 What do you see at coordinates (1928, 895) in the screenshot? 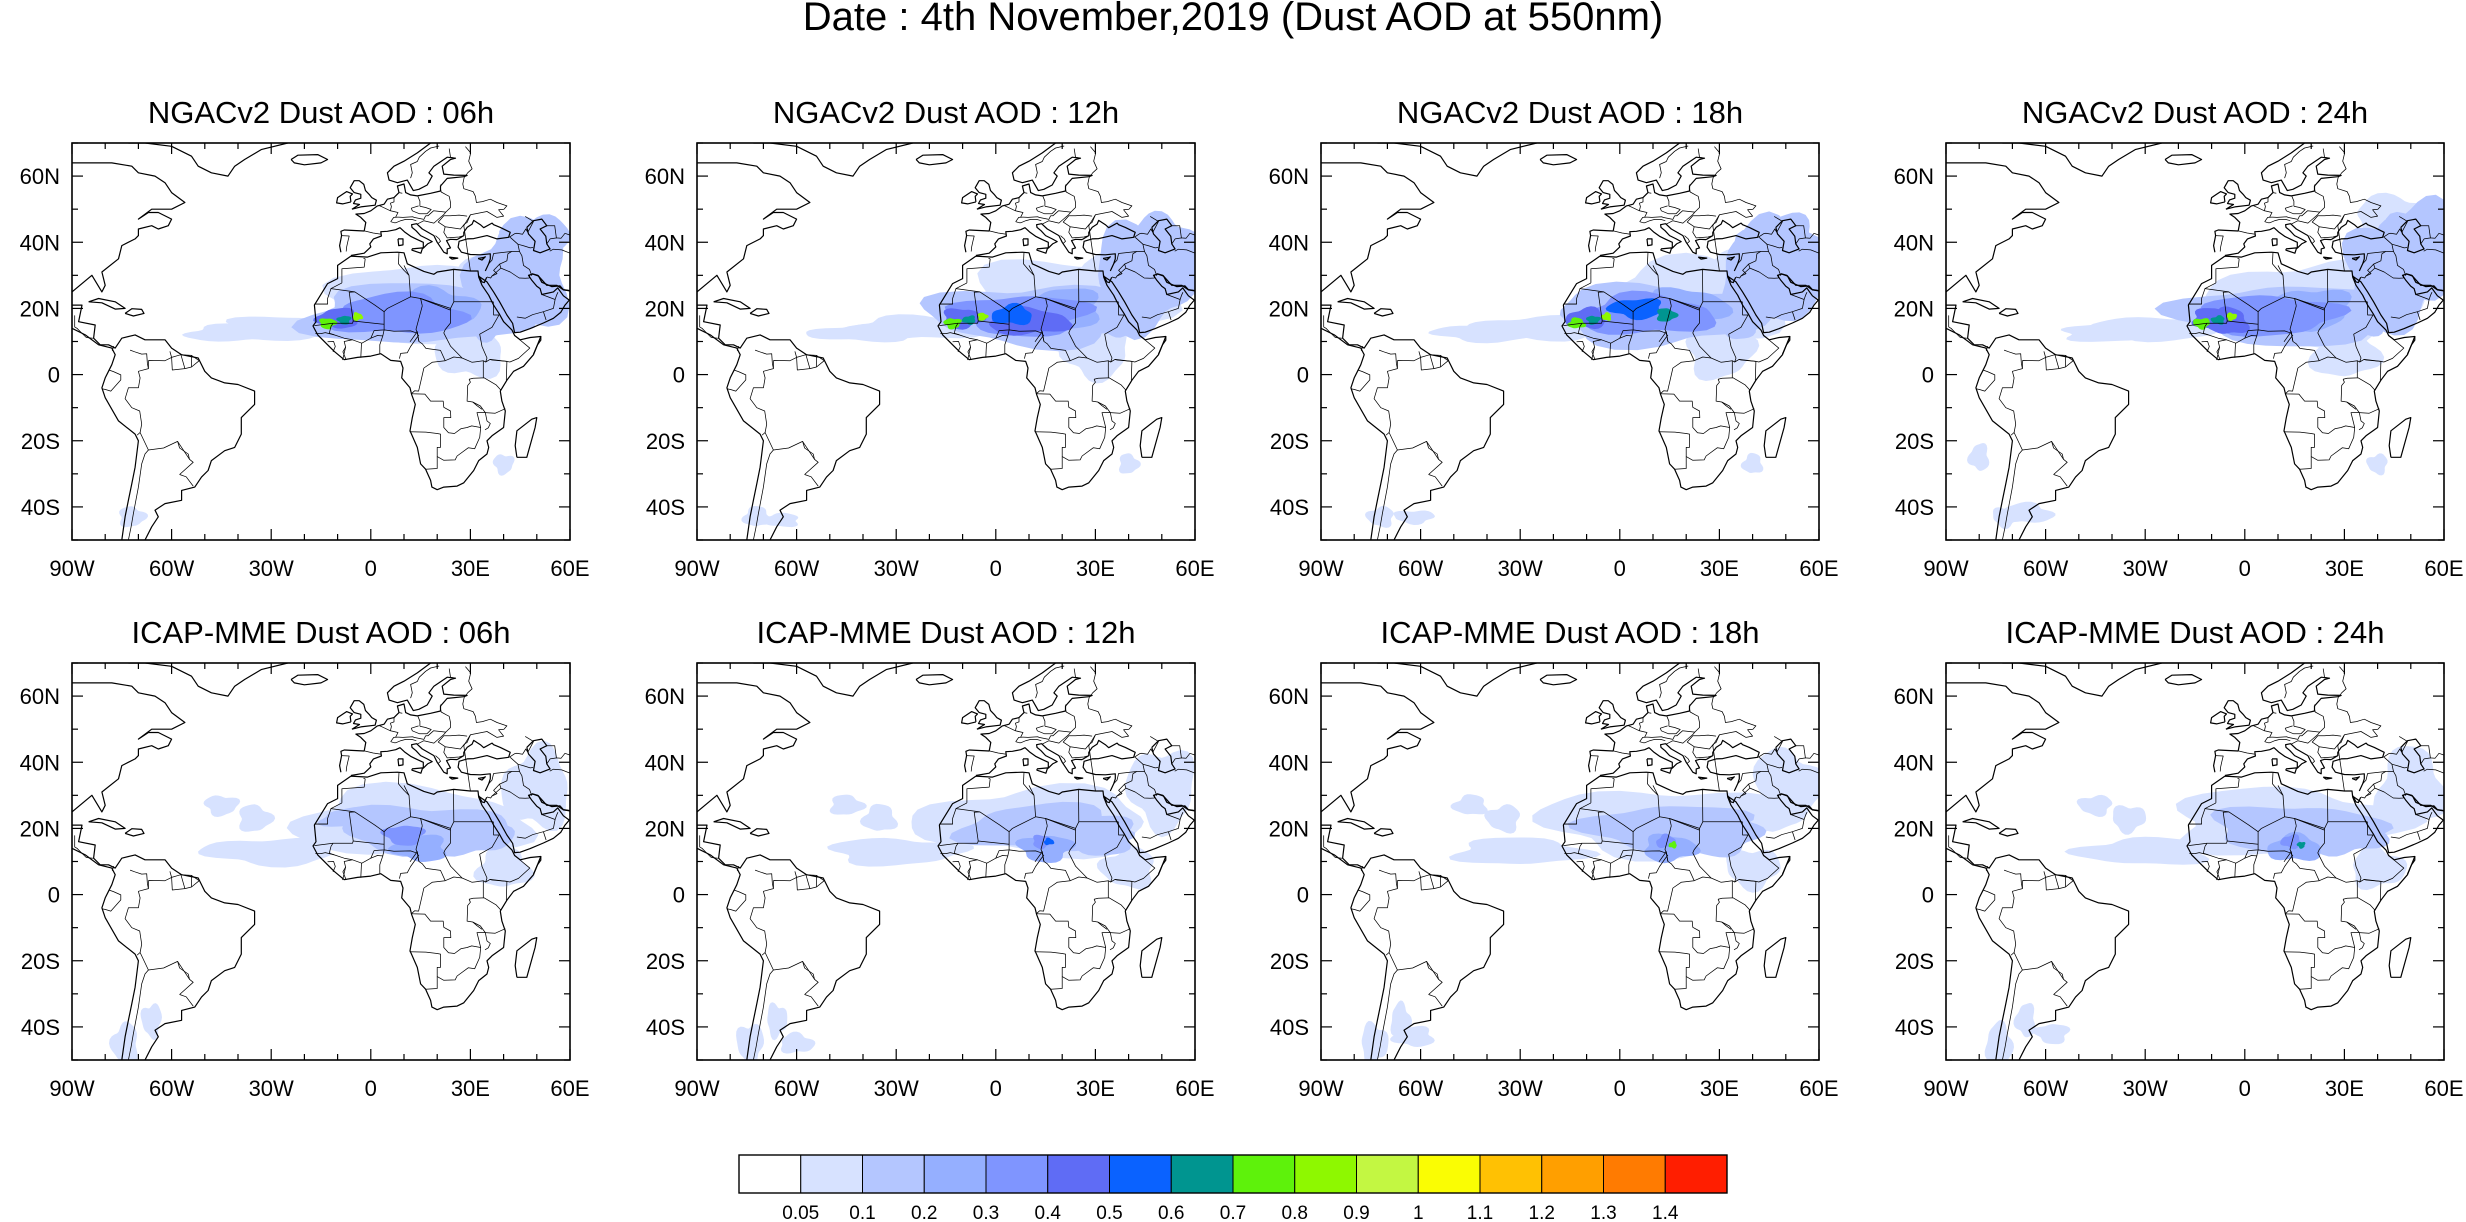
I see `lat-tick-label: 0` at bounding box center [1928, 895].